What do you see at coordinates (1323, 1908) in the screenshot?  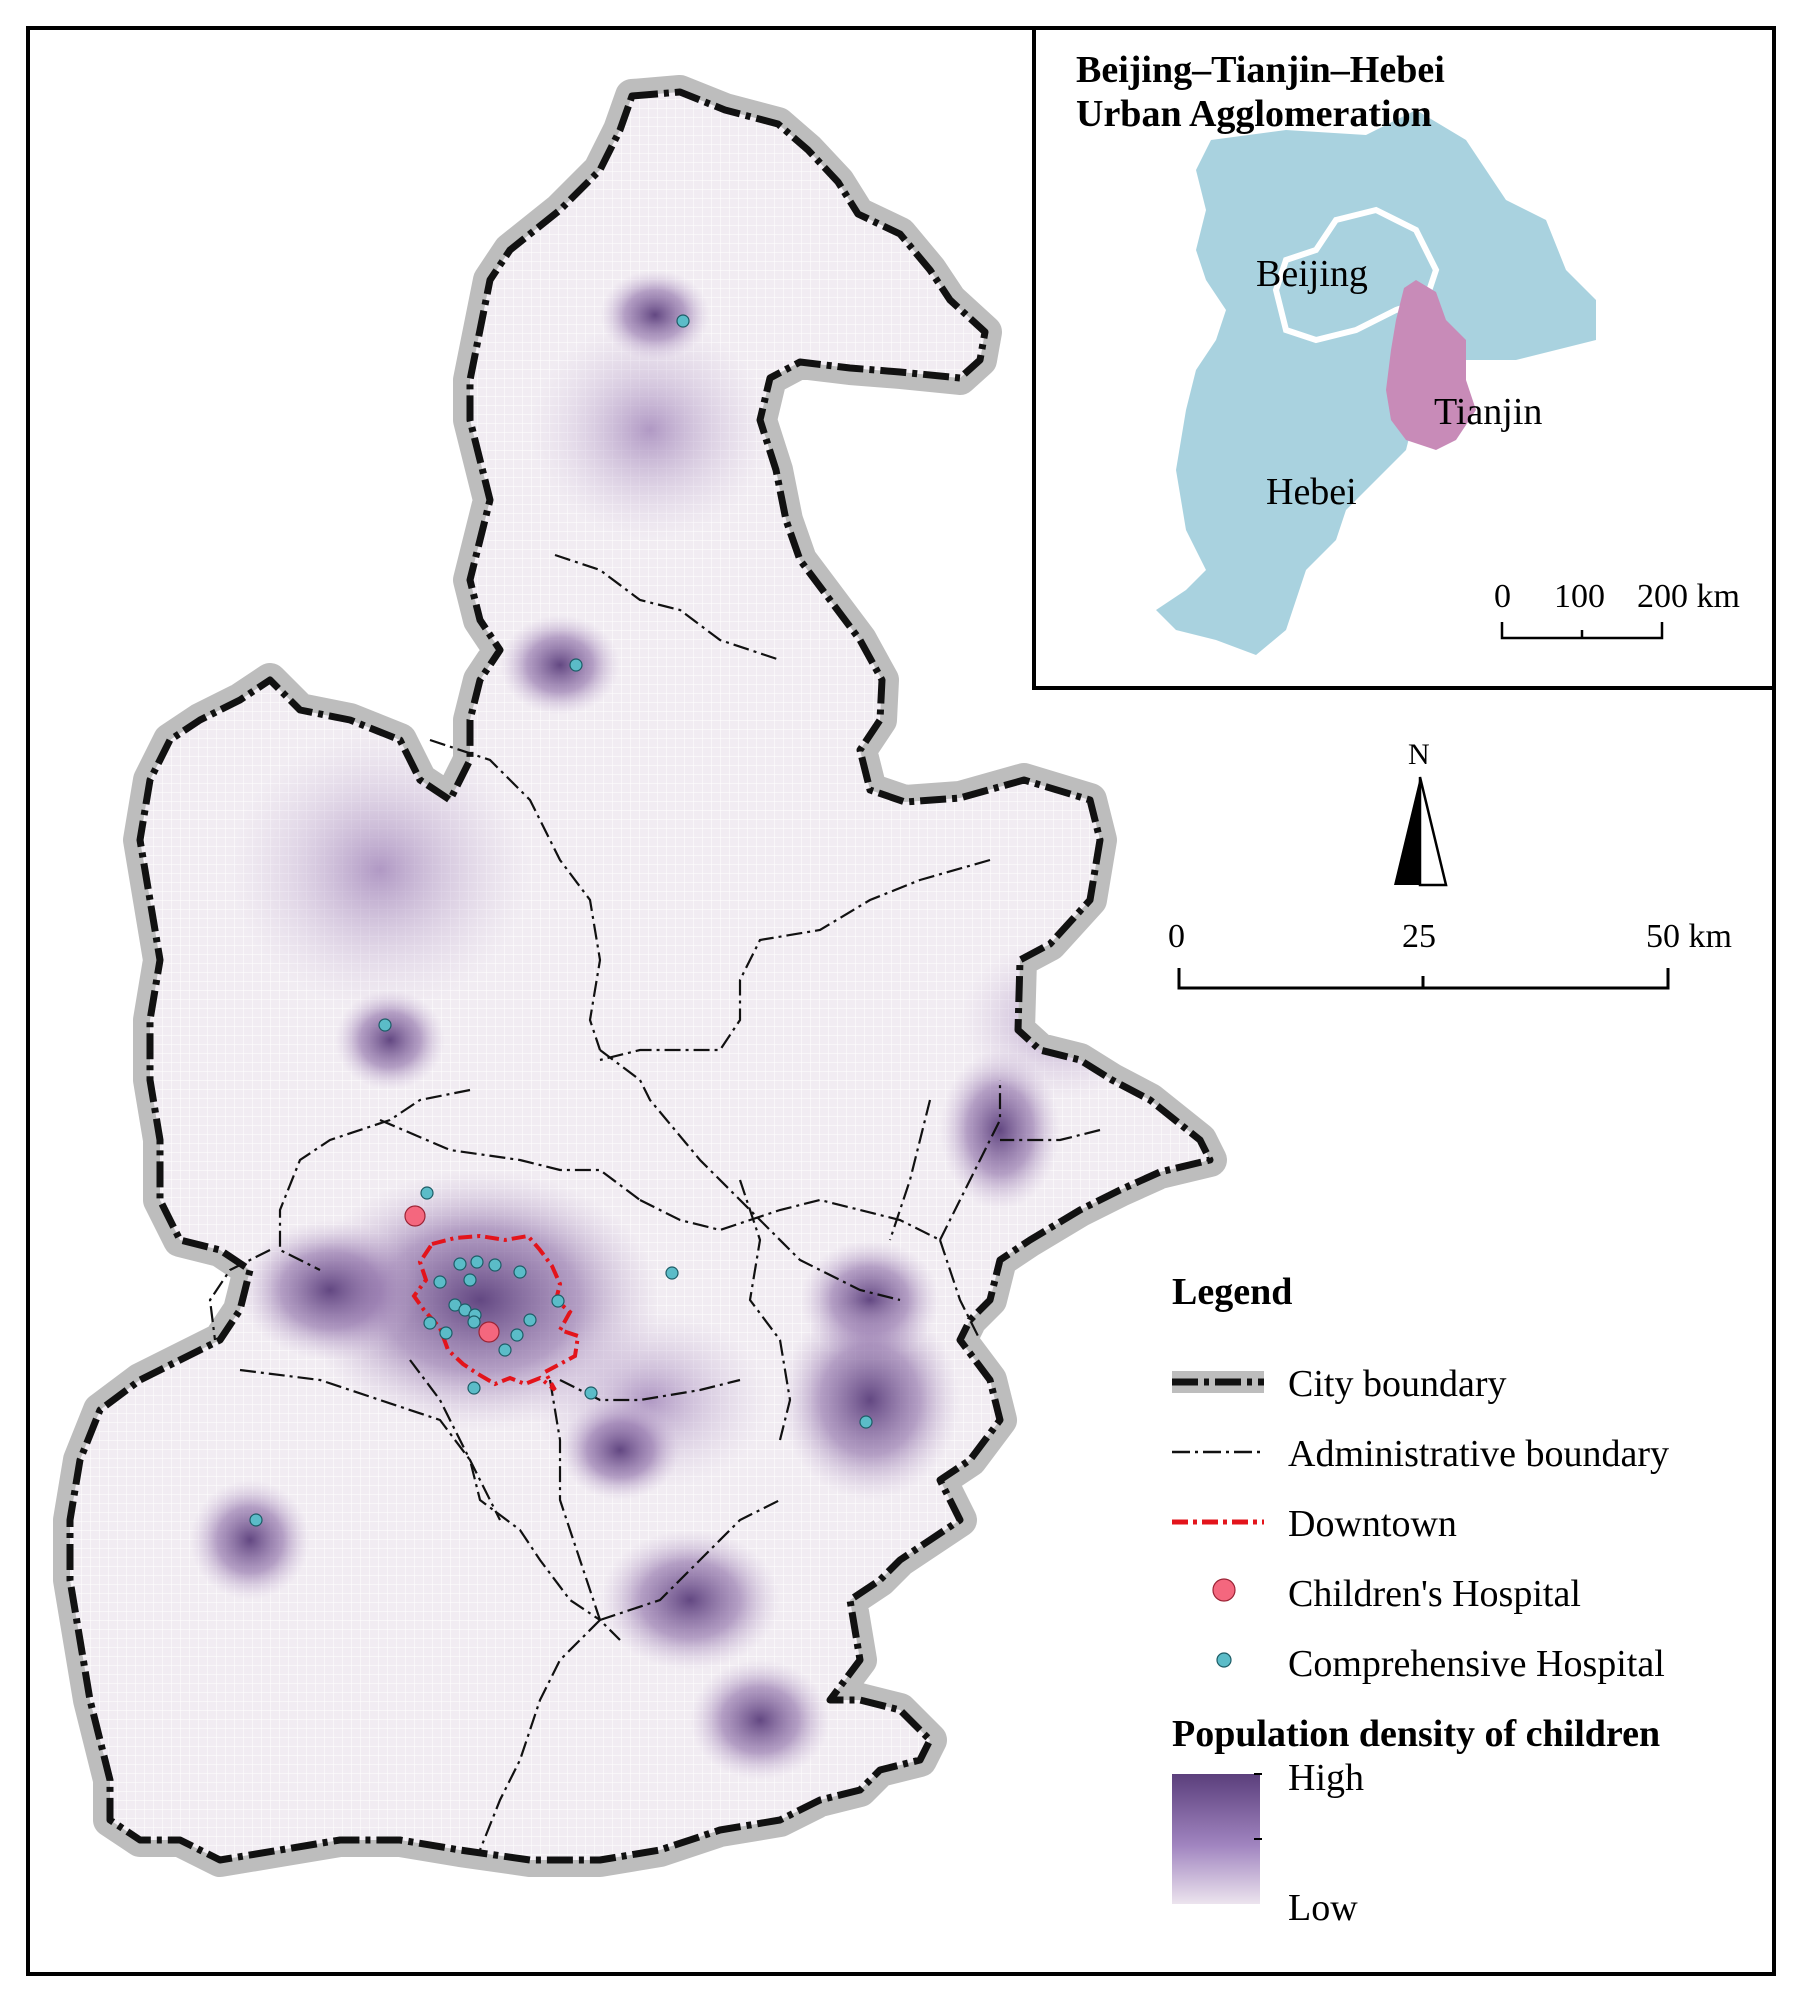 I see `density-low-label: Low` at bounding box center [1323, 1908].